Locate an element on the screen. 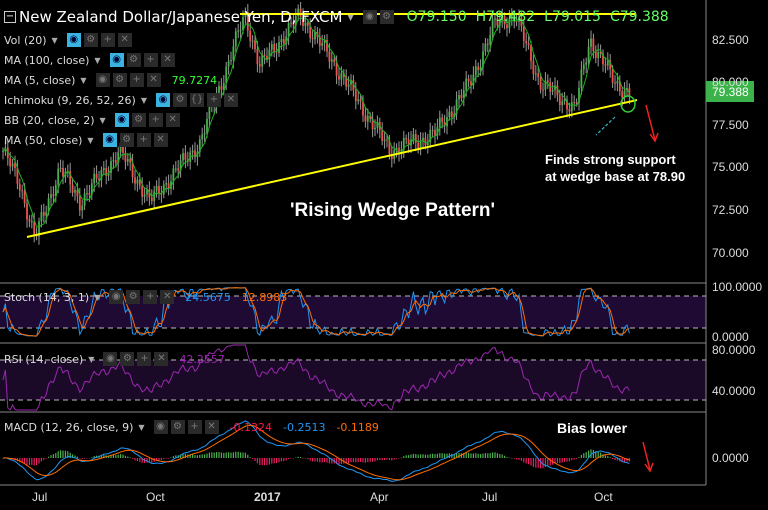 Image resolution: width=768 pixels, height=510 pixels. indicator-legend: MA (50, close) ▼ ◉ ⚙ + ✕ is located at coordinates (91, 140).